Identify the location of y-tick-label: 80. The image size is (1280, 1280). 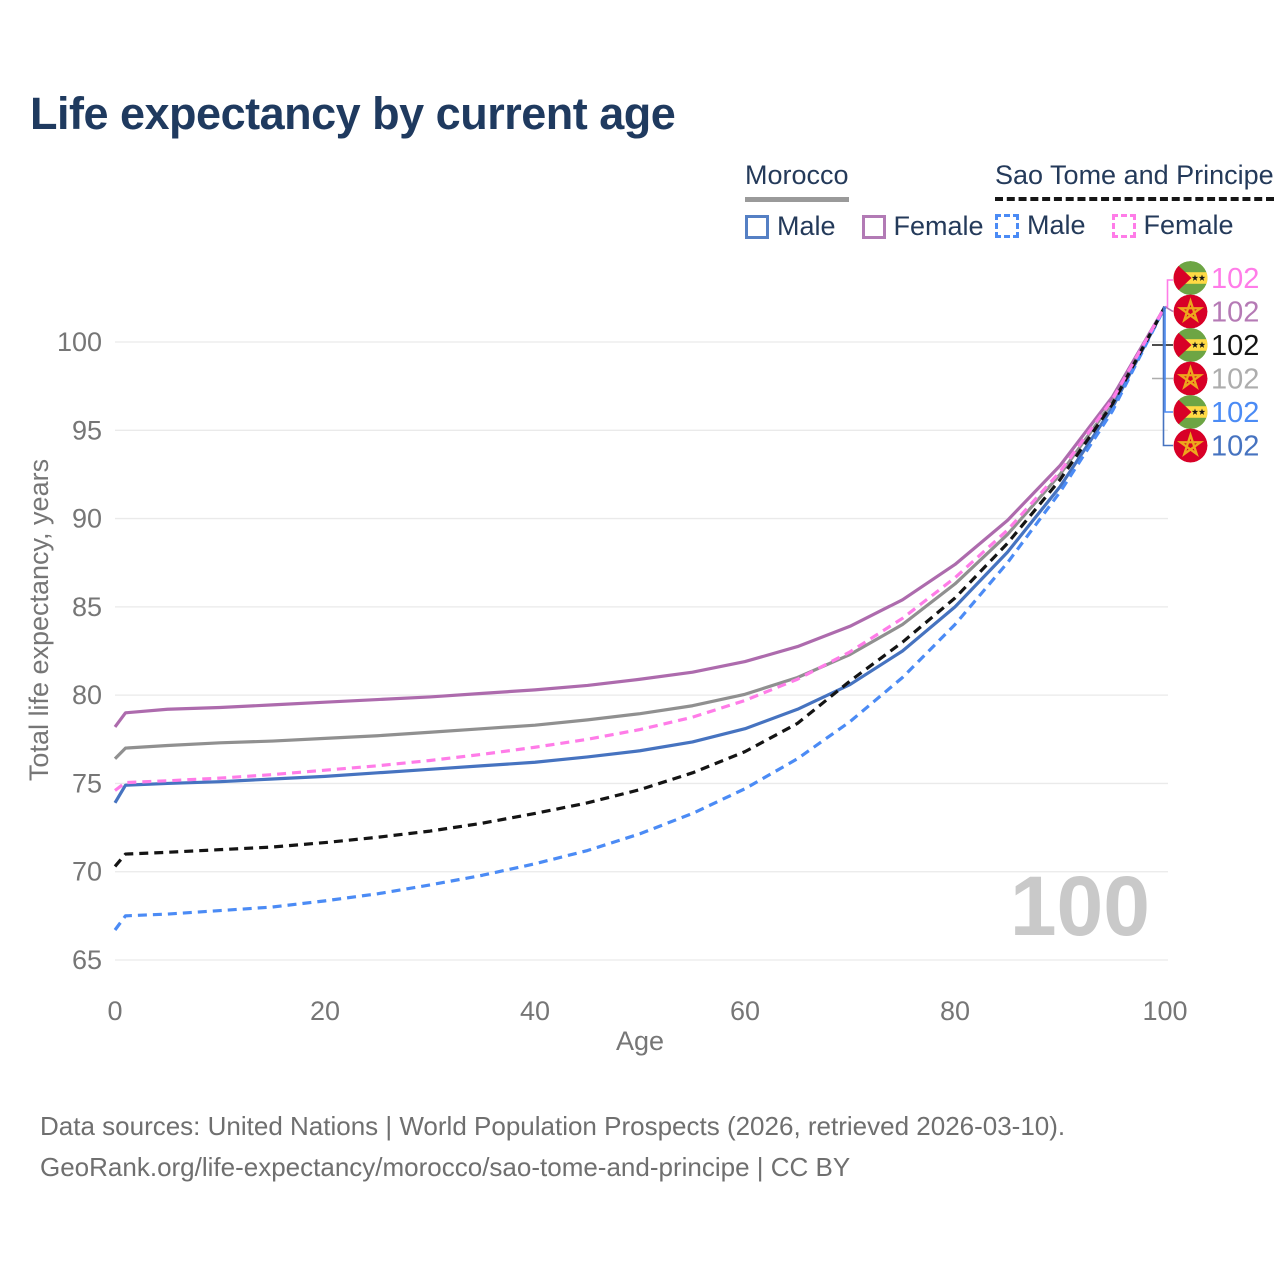
(87, 695).